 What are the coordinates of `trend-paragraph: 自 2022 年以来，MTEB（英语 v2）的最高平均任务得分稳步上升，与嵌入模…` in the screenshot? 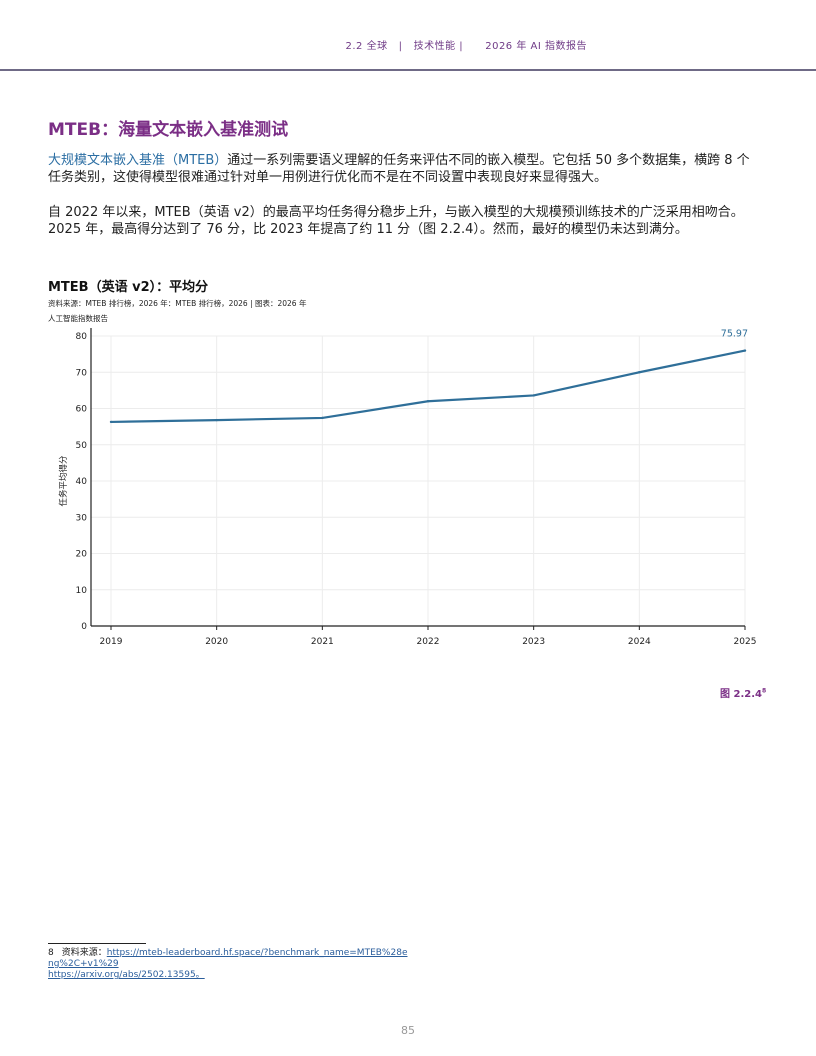 It's located at (396, 221).